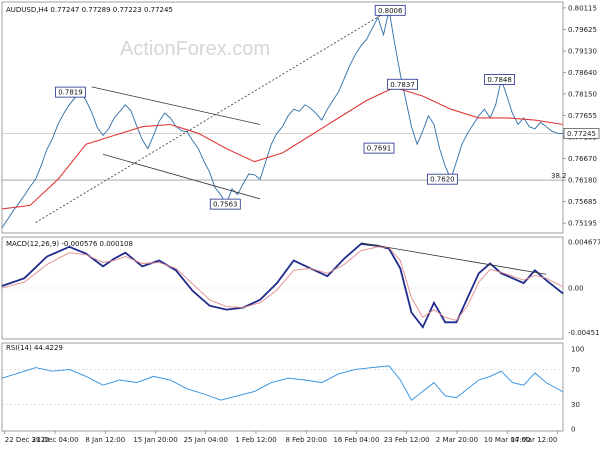 This screenshot has height=450, width=600. What do you see at coordinates (534, 440) in the screenshot?
I see `xtick-label-11: 17 Mar 12:00` at bounding box center [534, 440].